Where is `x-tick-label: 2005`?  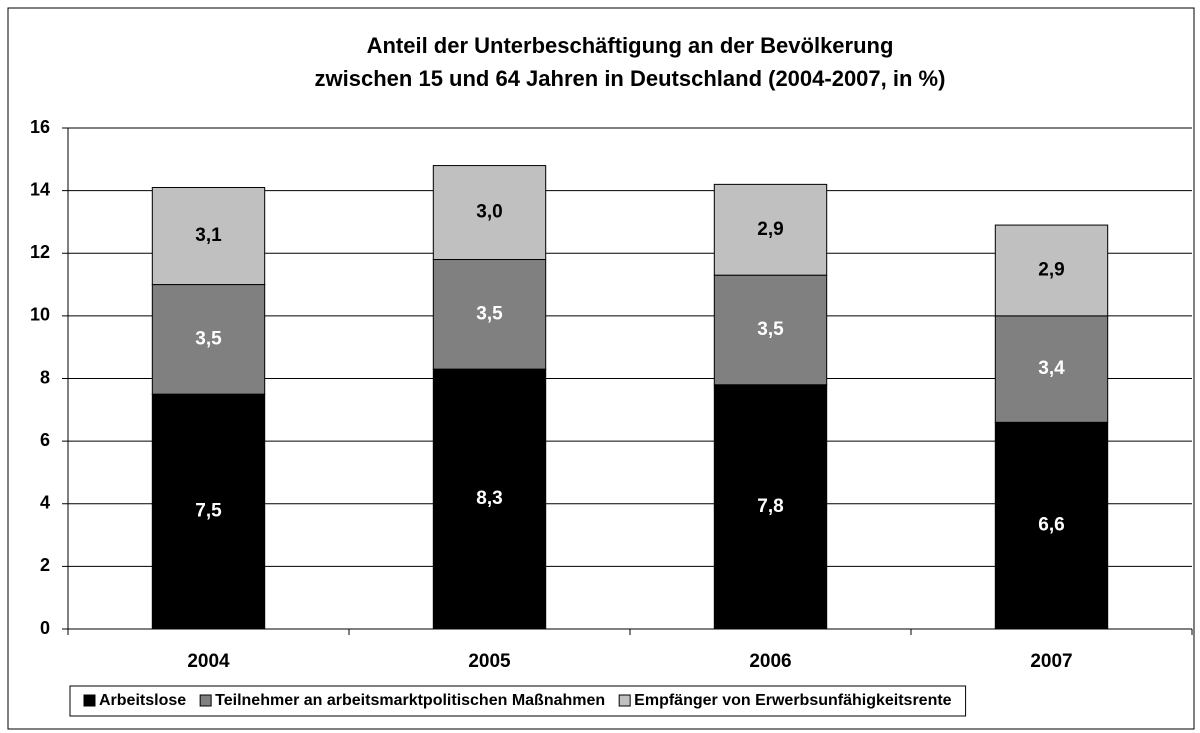 x-tick-label: 2005 is located at coordinates (489, 661).